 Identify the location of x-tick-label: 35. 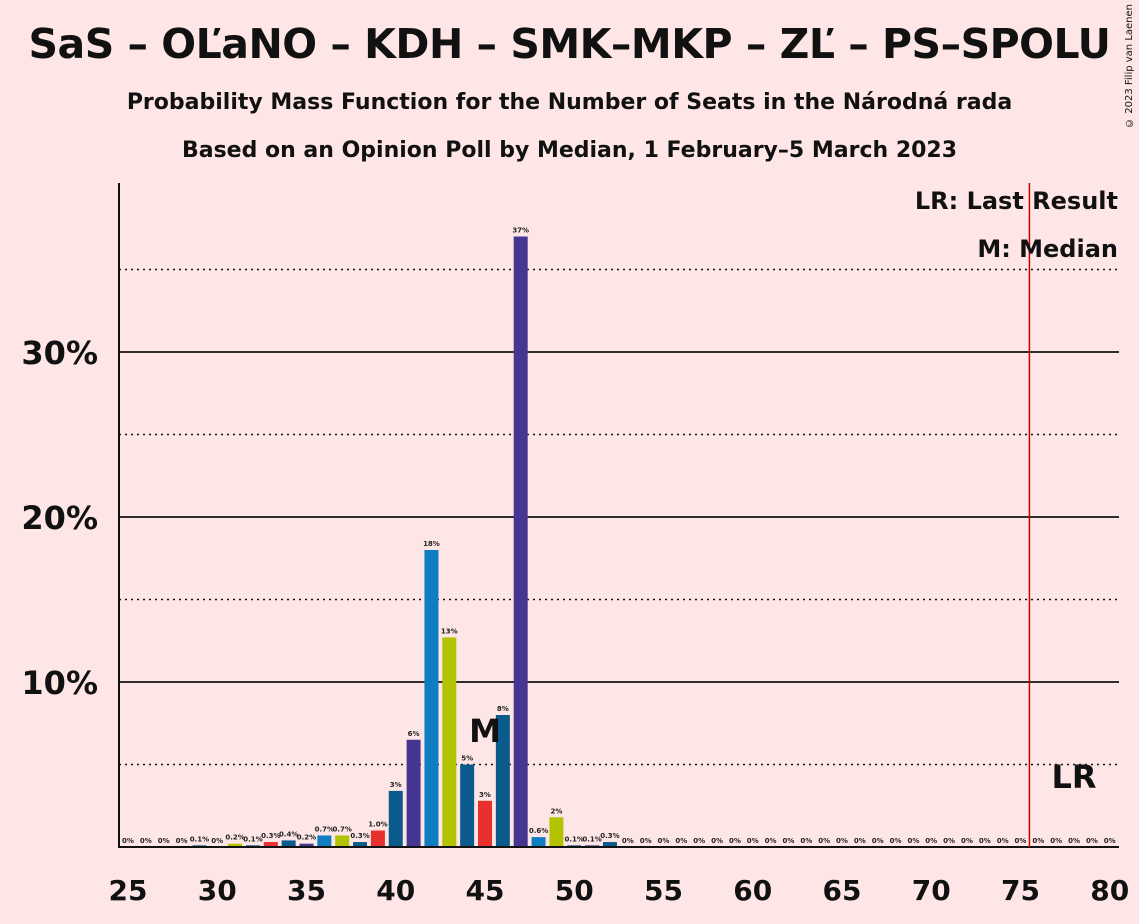
(306, 890).